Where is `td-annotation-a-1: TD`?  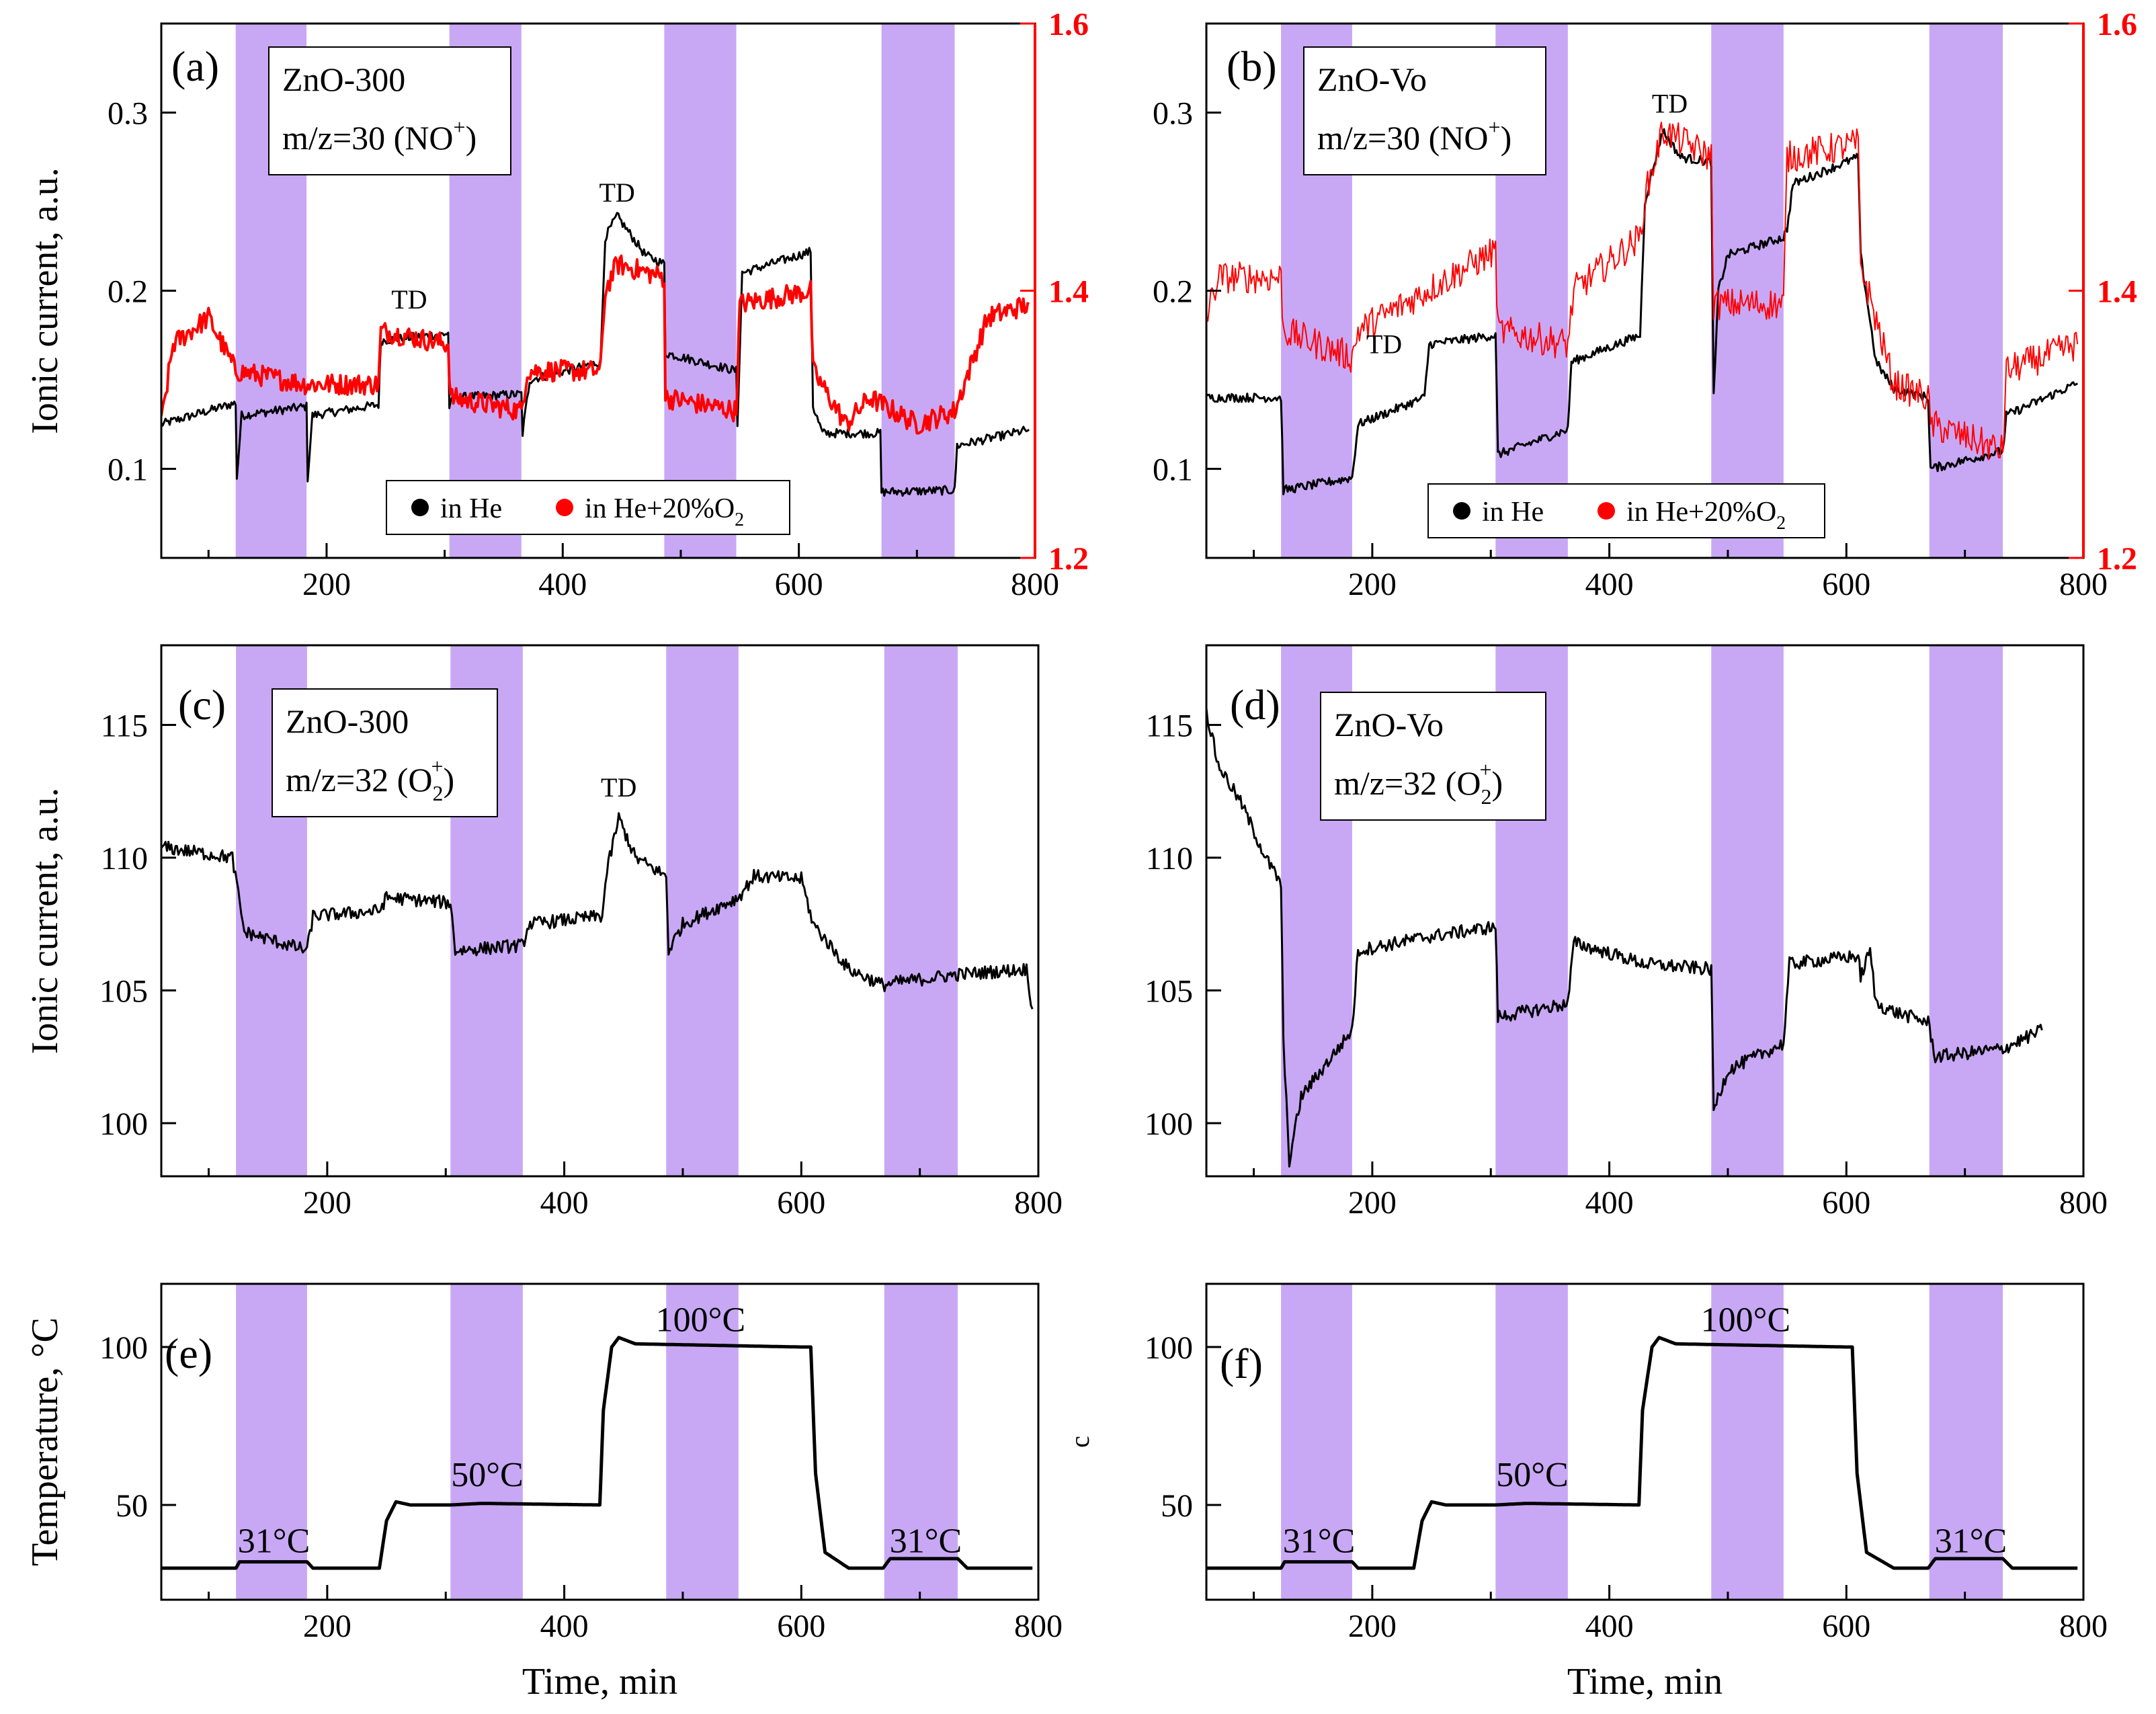 td-annotation-a-1: TD is located at coordinates (616, 192).